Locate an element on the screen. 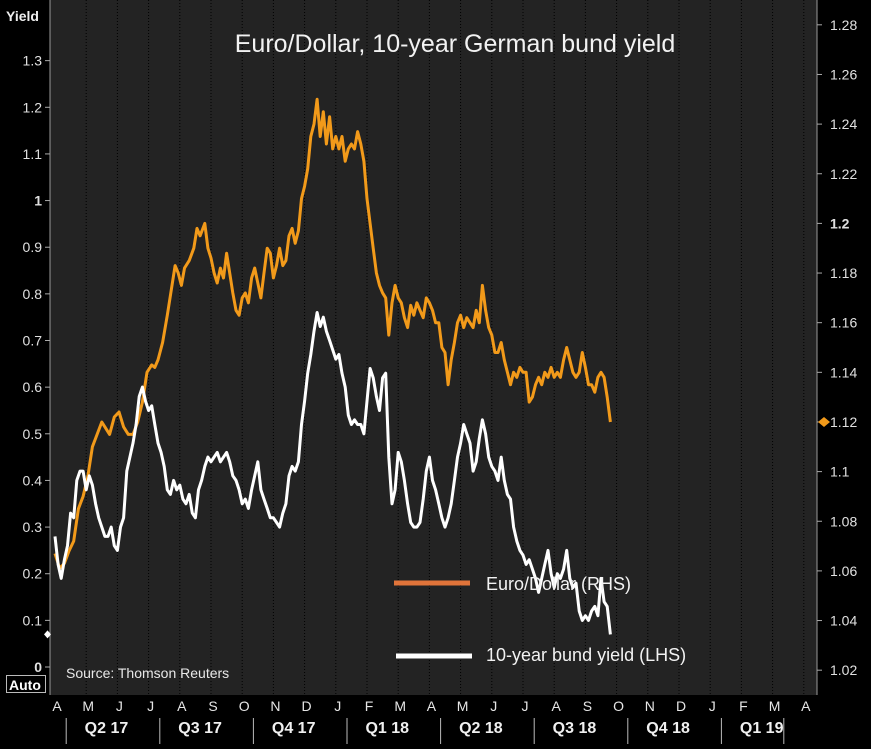  right-tick-label: 1.18 is located at coordinates (843, 273).